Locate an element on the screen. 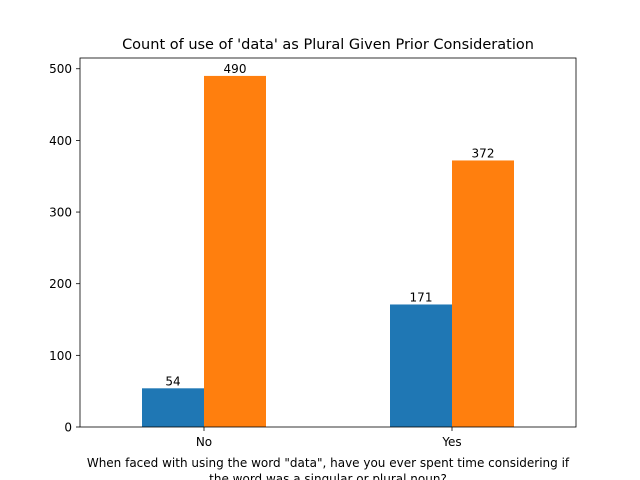 The height and width of the screenshot is (480, 640). data-label-no-series-2: 490 is located at coordinates (235, 69).